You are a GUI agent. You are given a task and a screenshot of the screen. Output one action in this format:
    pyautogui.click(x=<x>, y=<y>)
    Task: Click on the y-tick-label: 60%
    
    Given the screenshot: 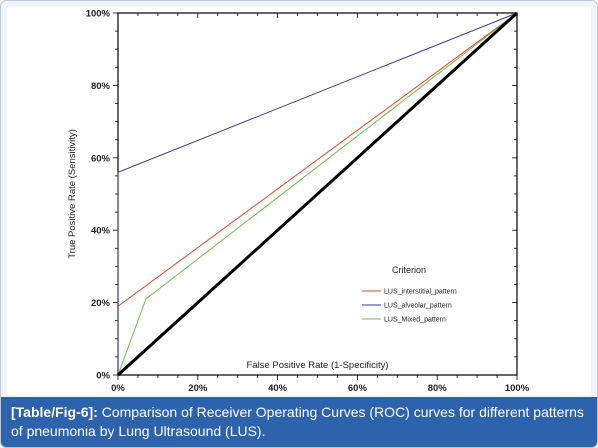 What is the action you would take?
    pyautogui.click(x=101, y=158)
    